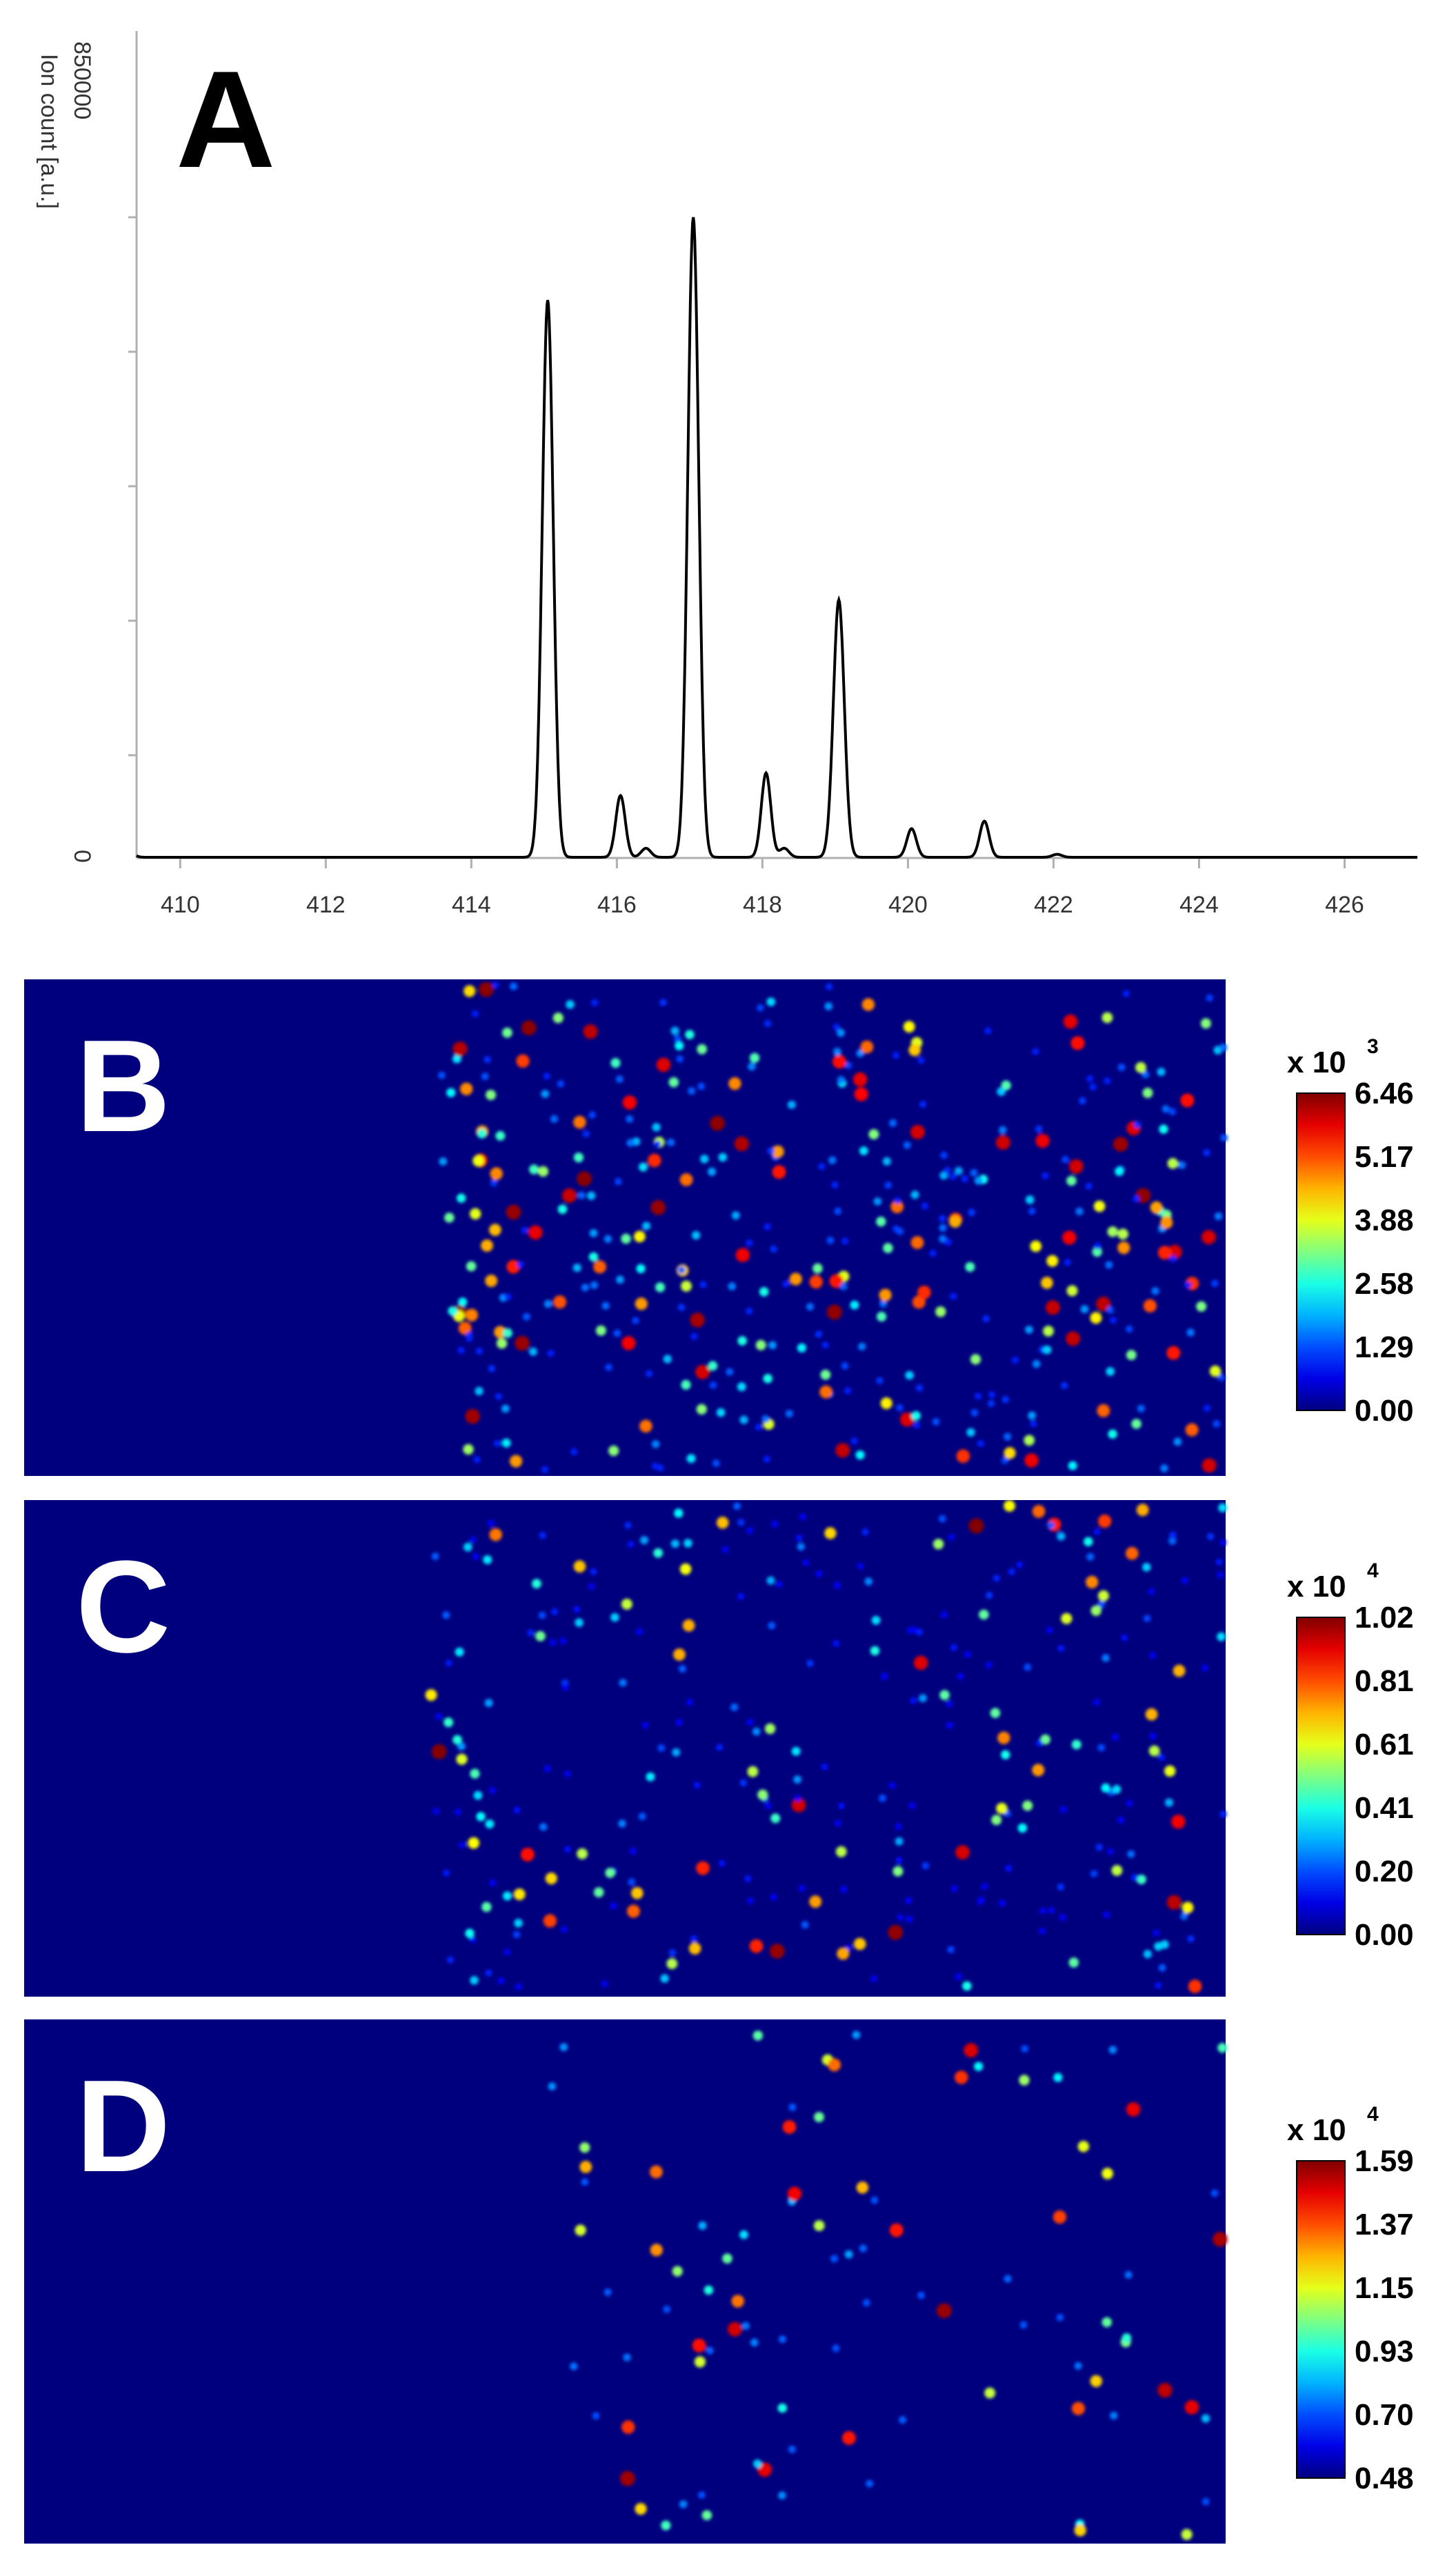  What do you see at coordinates (1321, 1776) in the screenshot?
I see `colorbar-c` at bounding box center [1321, 1776].